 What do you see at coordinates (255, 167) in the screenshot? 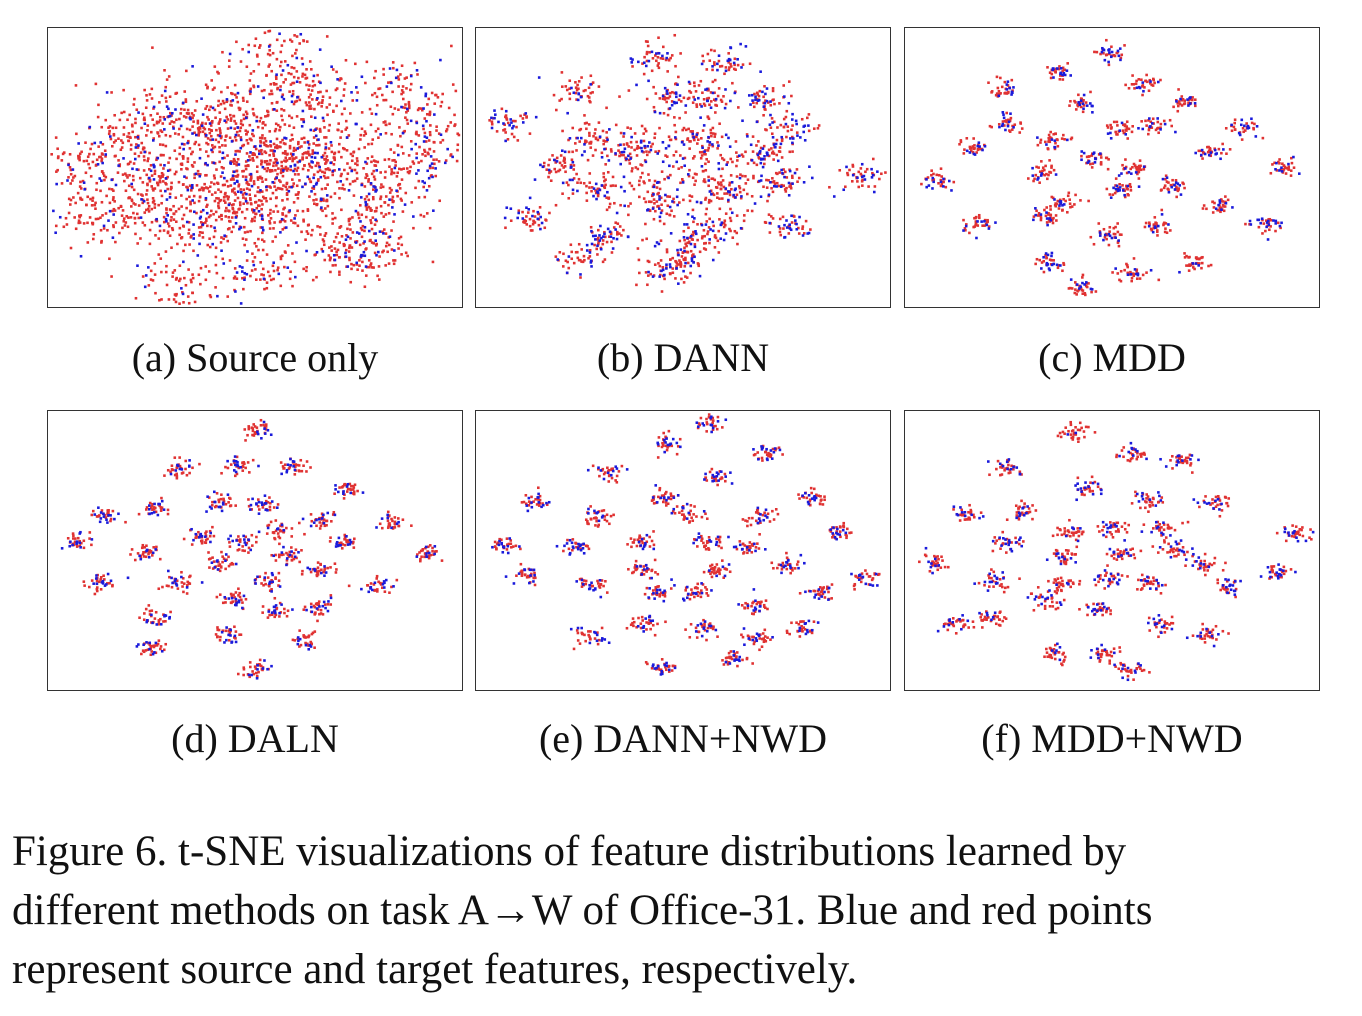
I see `scatter-plot-source-only` at bounding box center [255, 167].